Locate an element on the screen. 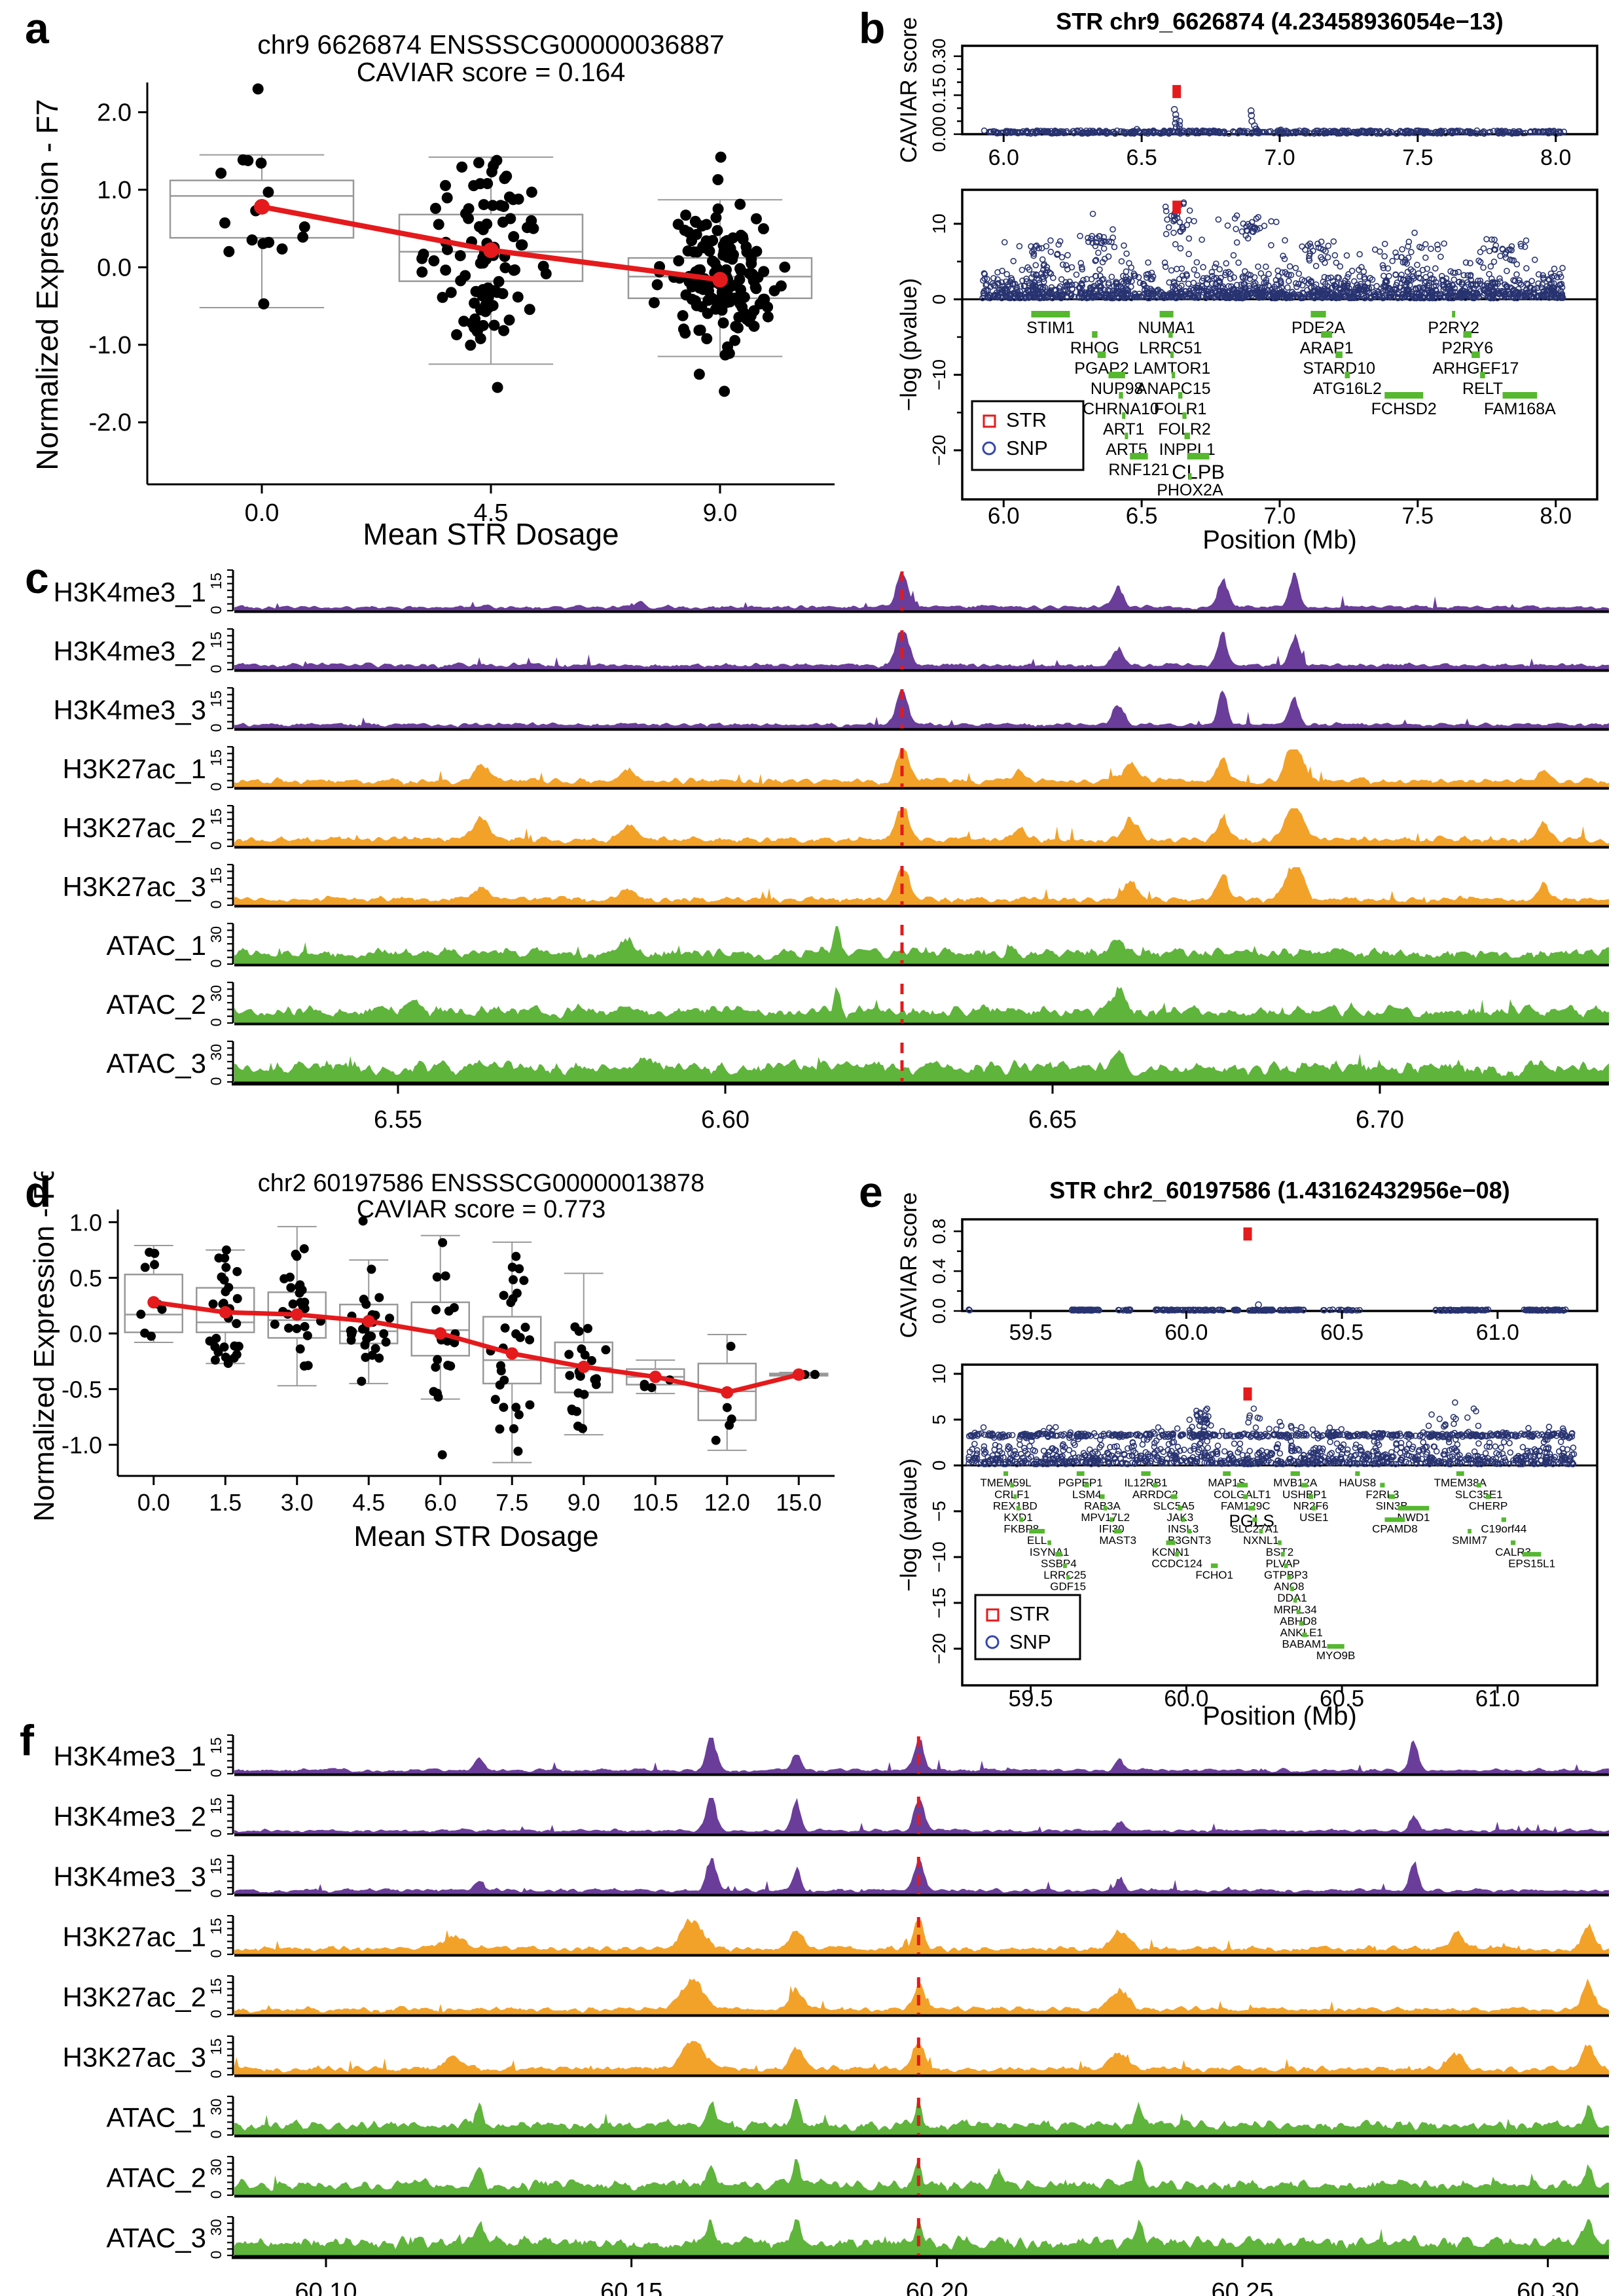  svg-text: H3K4me3_2 is located at coordinates (130, 651).